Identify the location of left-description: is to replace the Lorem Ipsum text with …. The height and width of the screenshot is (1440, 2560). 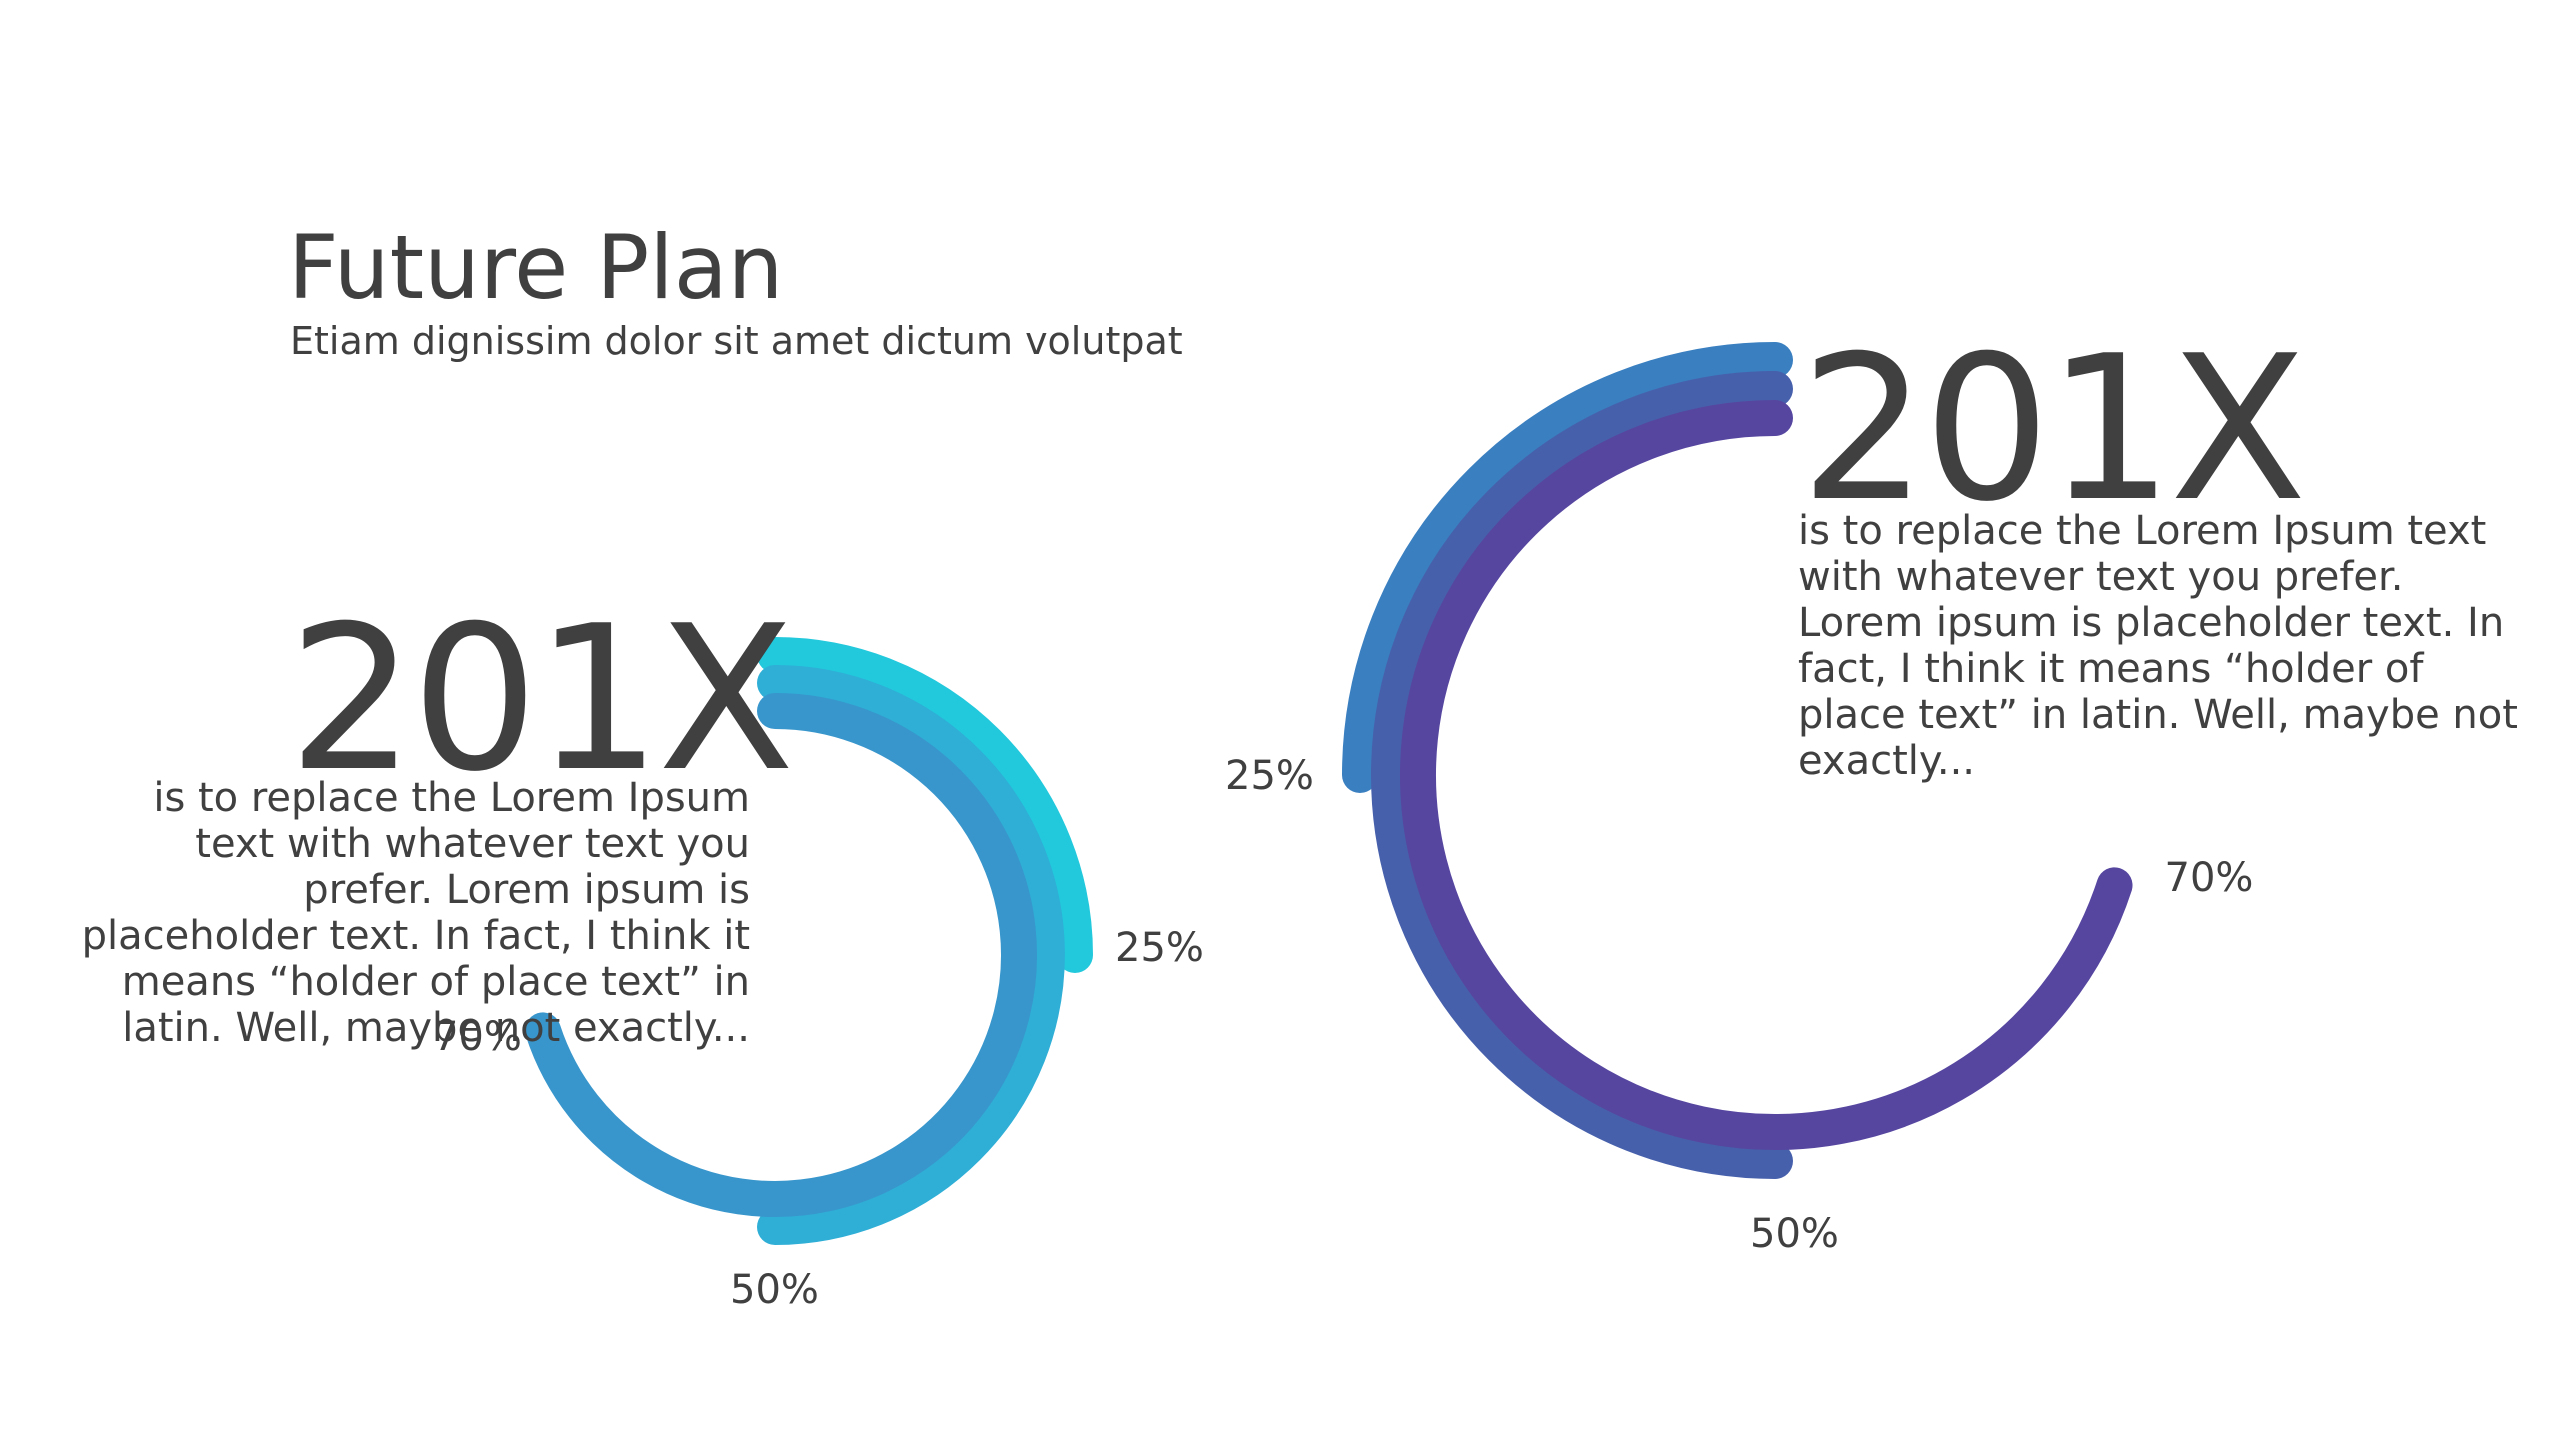
(415, 913).